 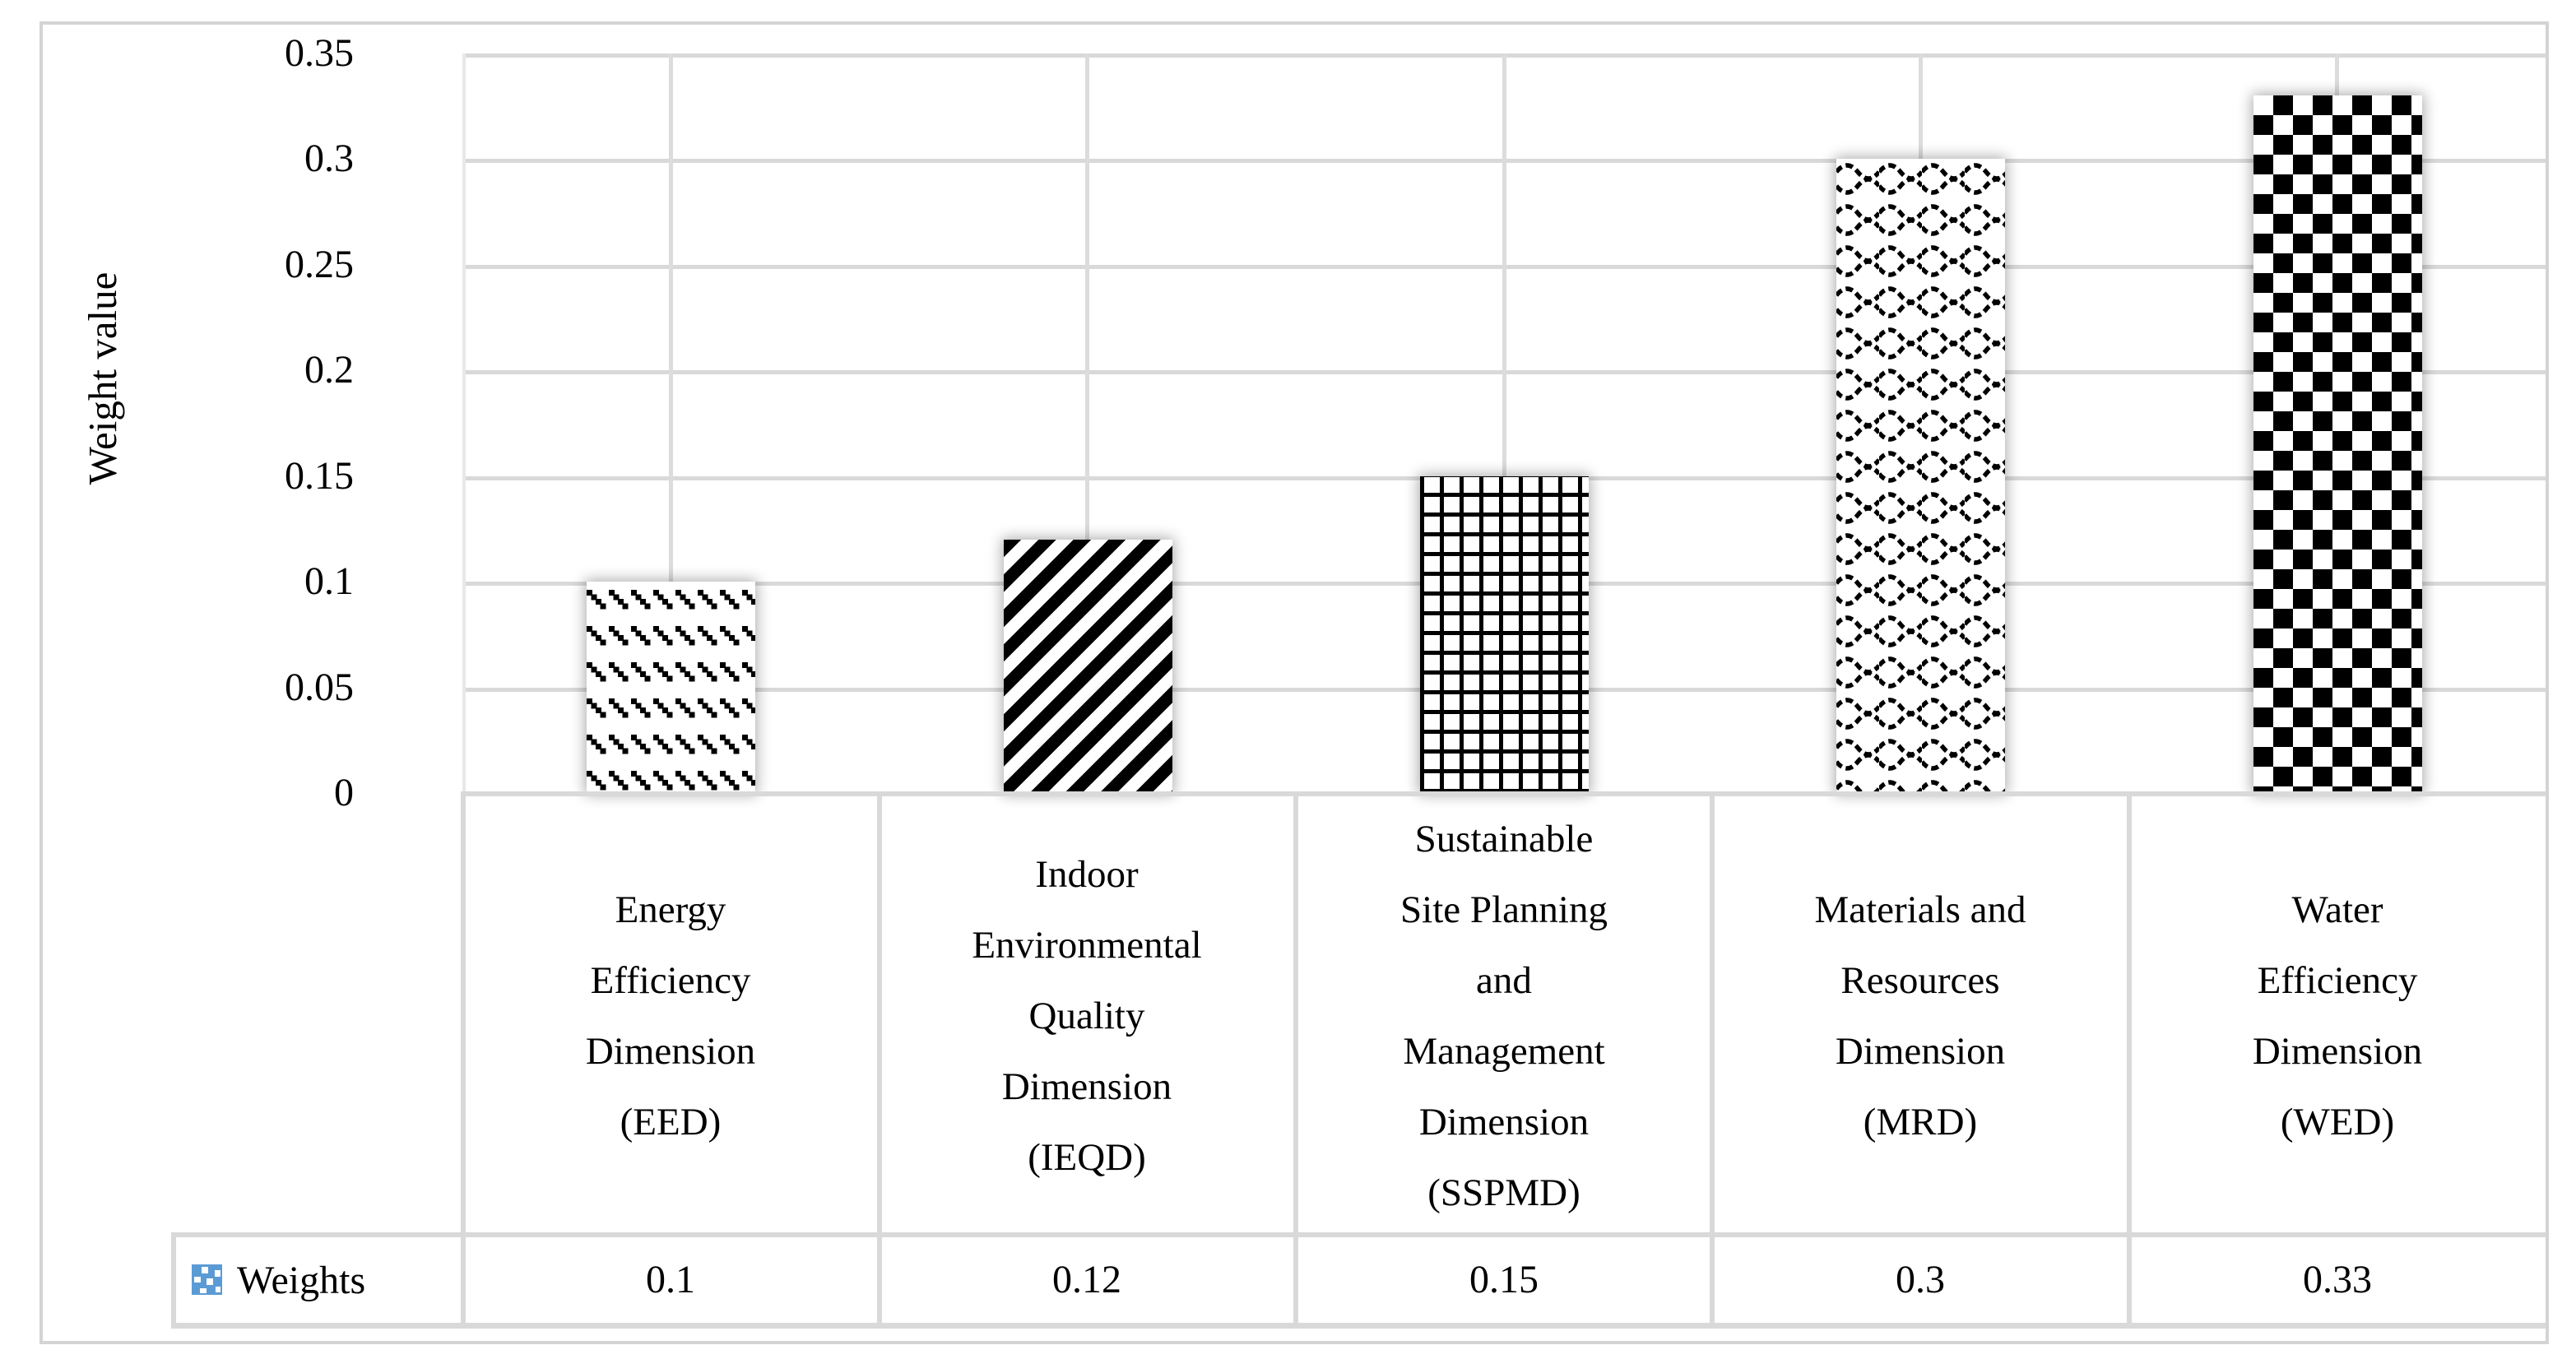 I want to click on dashed-diagonal-pattern, so click(x=671, y=687).